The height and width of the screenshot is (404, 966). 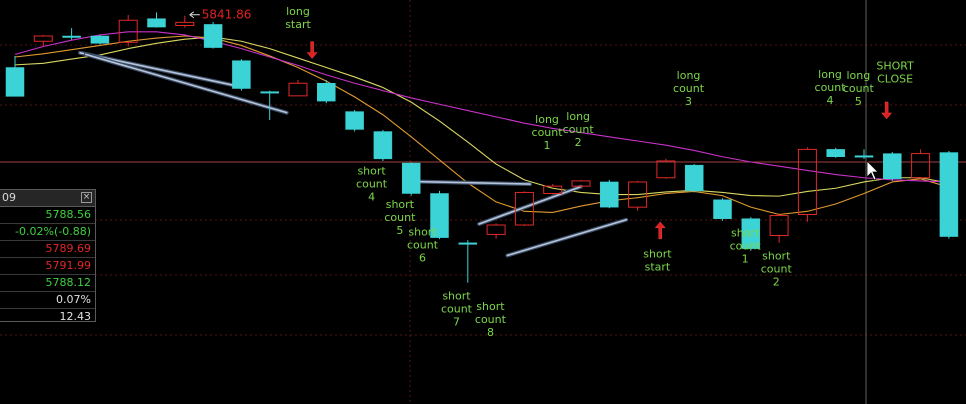 What do you see at coordinates (86, 197) in the screenshot?
I see `close-icon: ×` at bounding box center [86, 197].